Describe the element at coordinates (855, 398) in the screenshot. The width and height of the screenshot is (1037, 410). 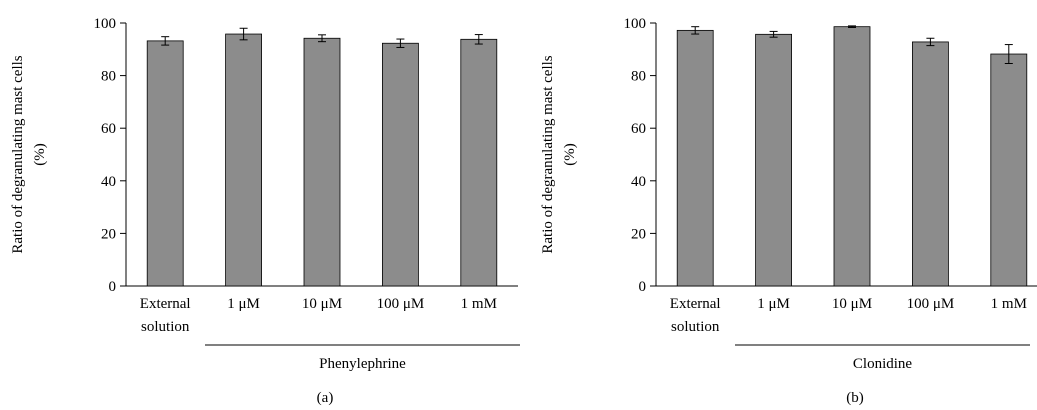
I see `panel-label: (b)` at that location.